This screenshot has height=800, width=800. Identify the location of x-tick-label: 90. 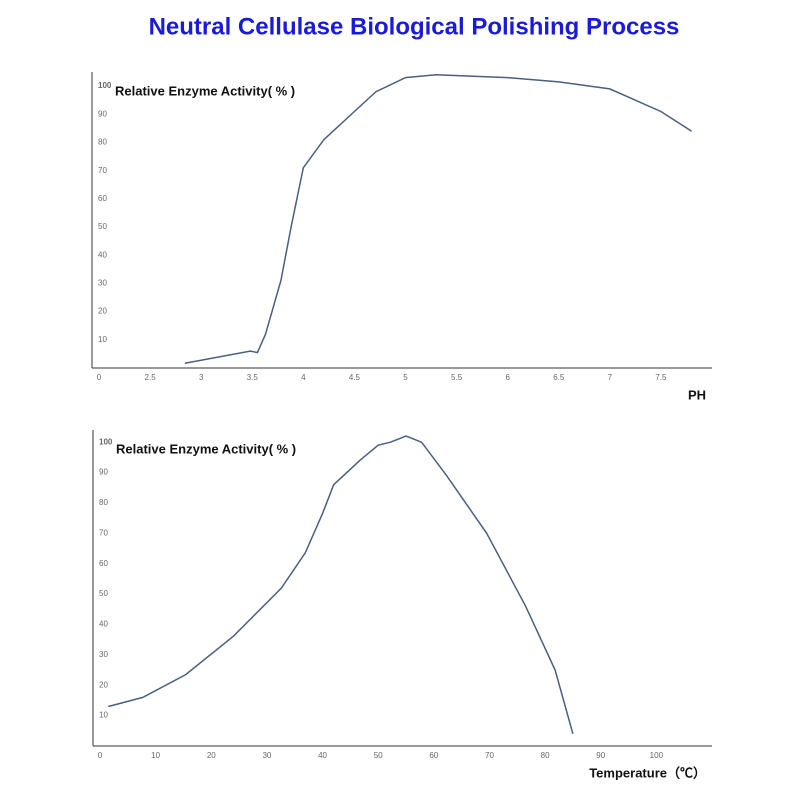
(600, 755).